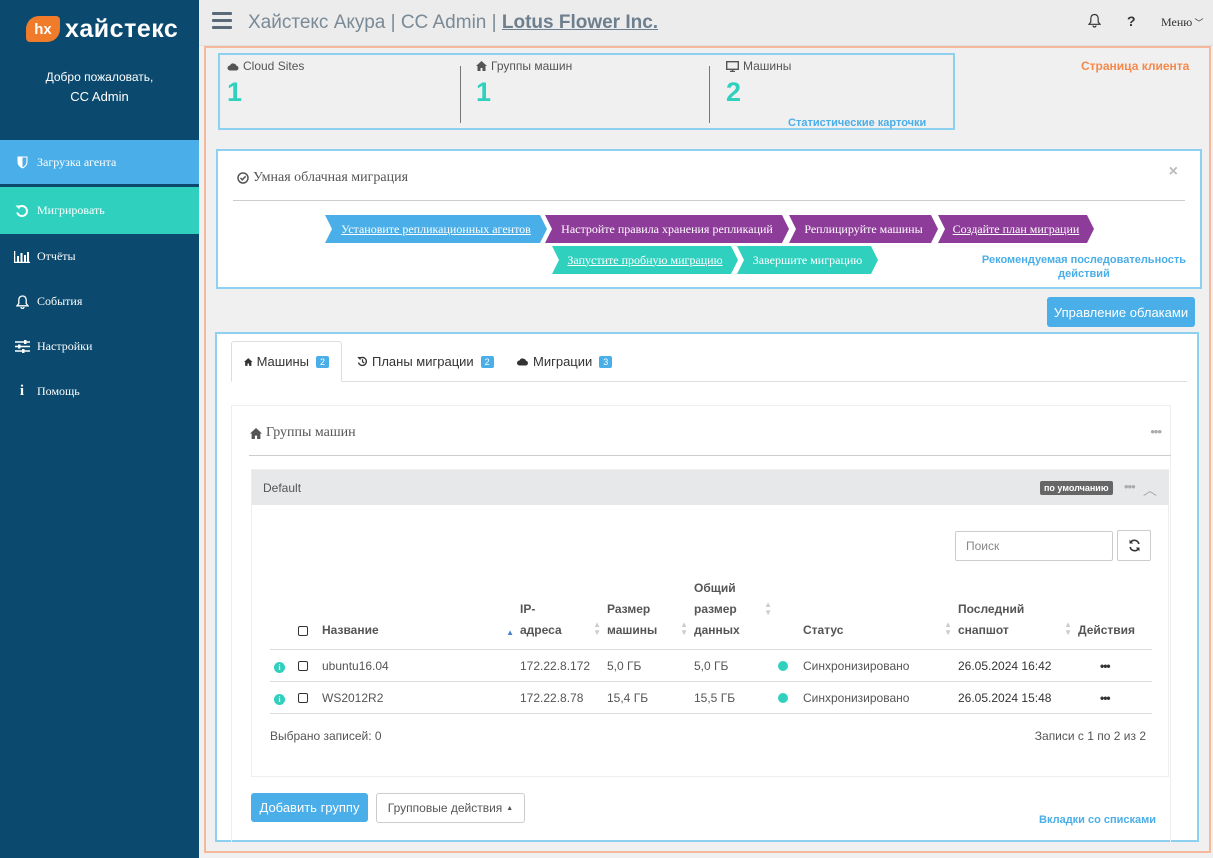  Describe the element at coordinates (1014, 665) in the screenshot. I see `machine-snapshot: 26.05.2024 16:42` at that location.